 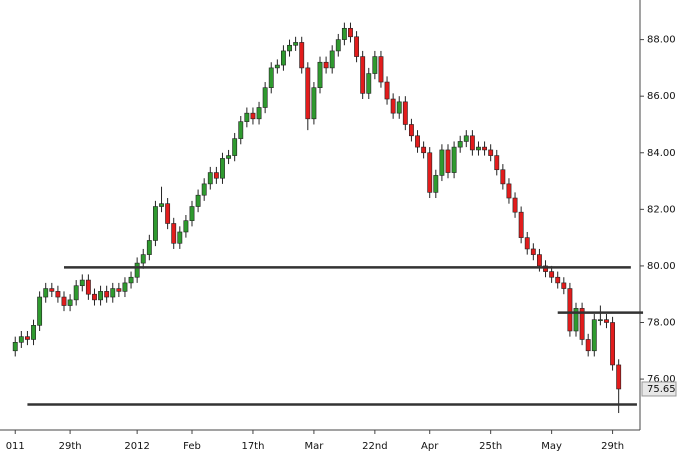 I want to click on last-price-box, so click(x=659, y=389).